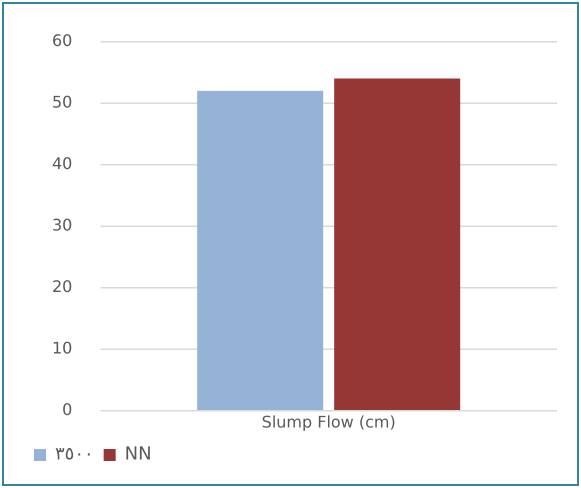 This screenshot has width=581, height=488. What do you see at coordinates (62, 224) in the screenshot?
I see `y-tick-label: 30` at bounding box center [62, 224].